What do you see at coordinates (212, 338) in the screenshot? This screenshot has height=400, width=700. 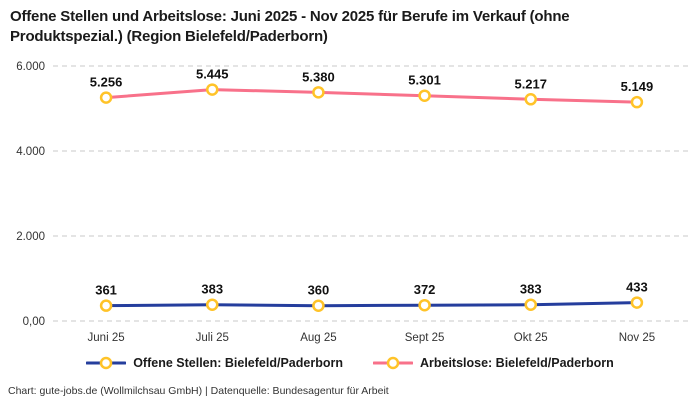 I see `x-tick-label: Juli 25` at bounding box center [212, 338].